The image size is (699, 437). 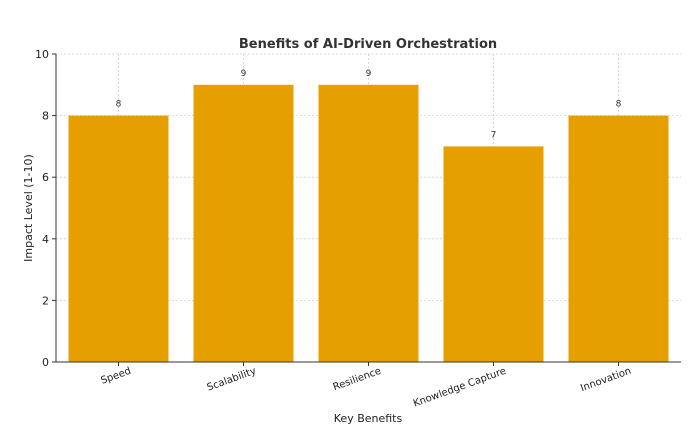 What do you see at coordinates (606, 380) in the screenshot?
I see `x-tick-label: Innovation` at bounding box center [606, 380].